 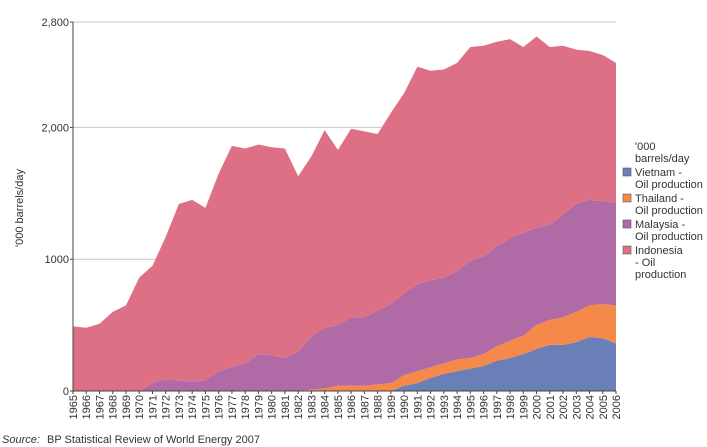 I want to click on x-tick-label: 1999, so click(x=524, y=407).